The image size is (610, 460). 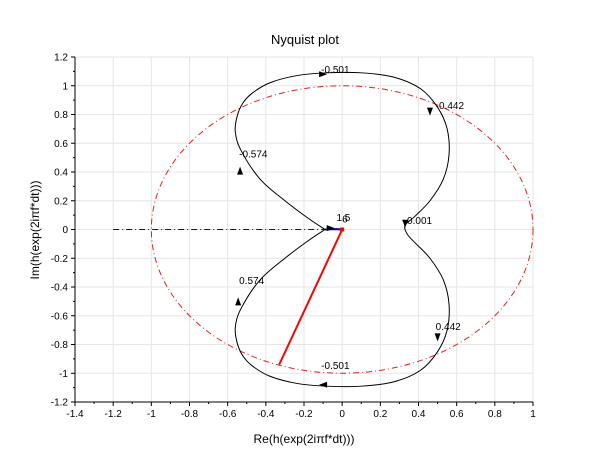 I want to click on frequency-annotation: -0.574, so click(x=253, y=155).